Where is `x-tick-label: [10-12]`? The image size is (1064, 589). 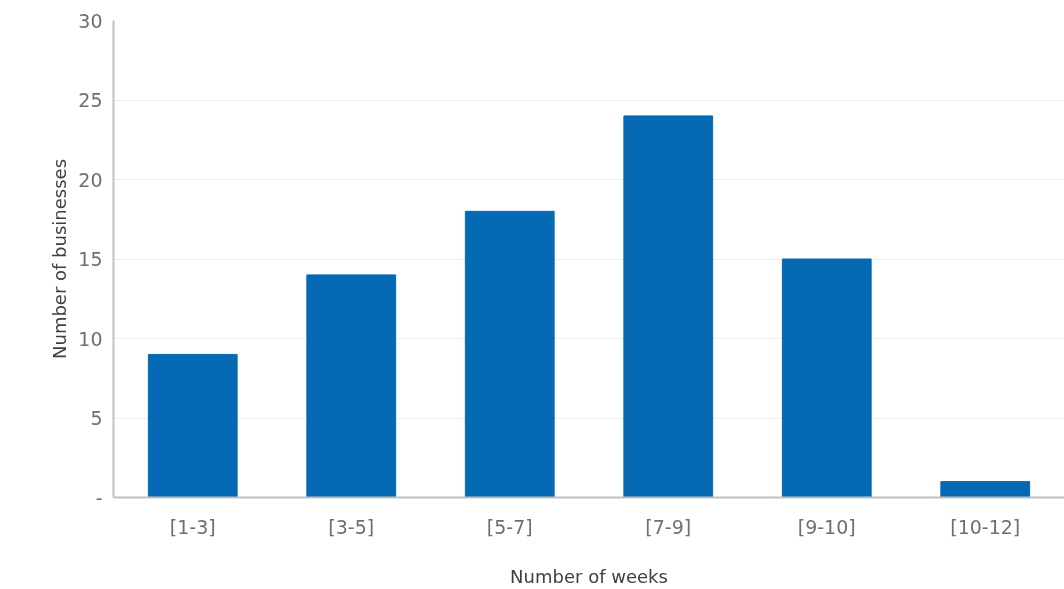
x-tick-label: [10-12] is located at coordinates (985, 526).